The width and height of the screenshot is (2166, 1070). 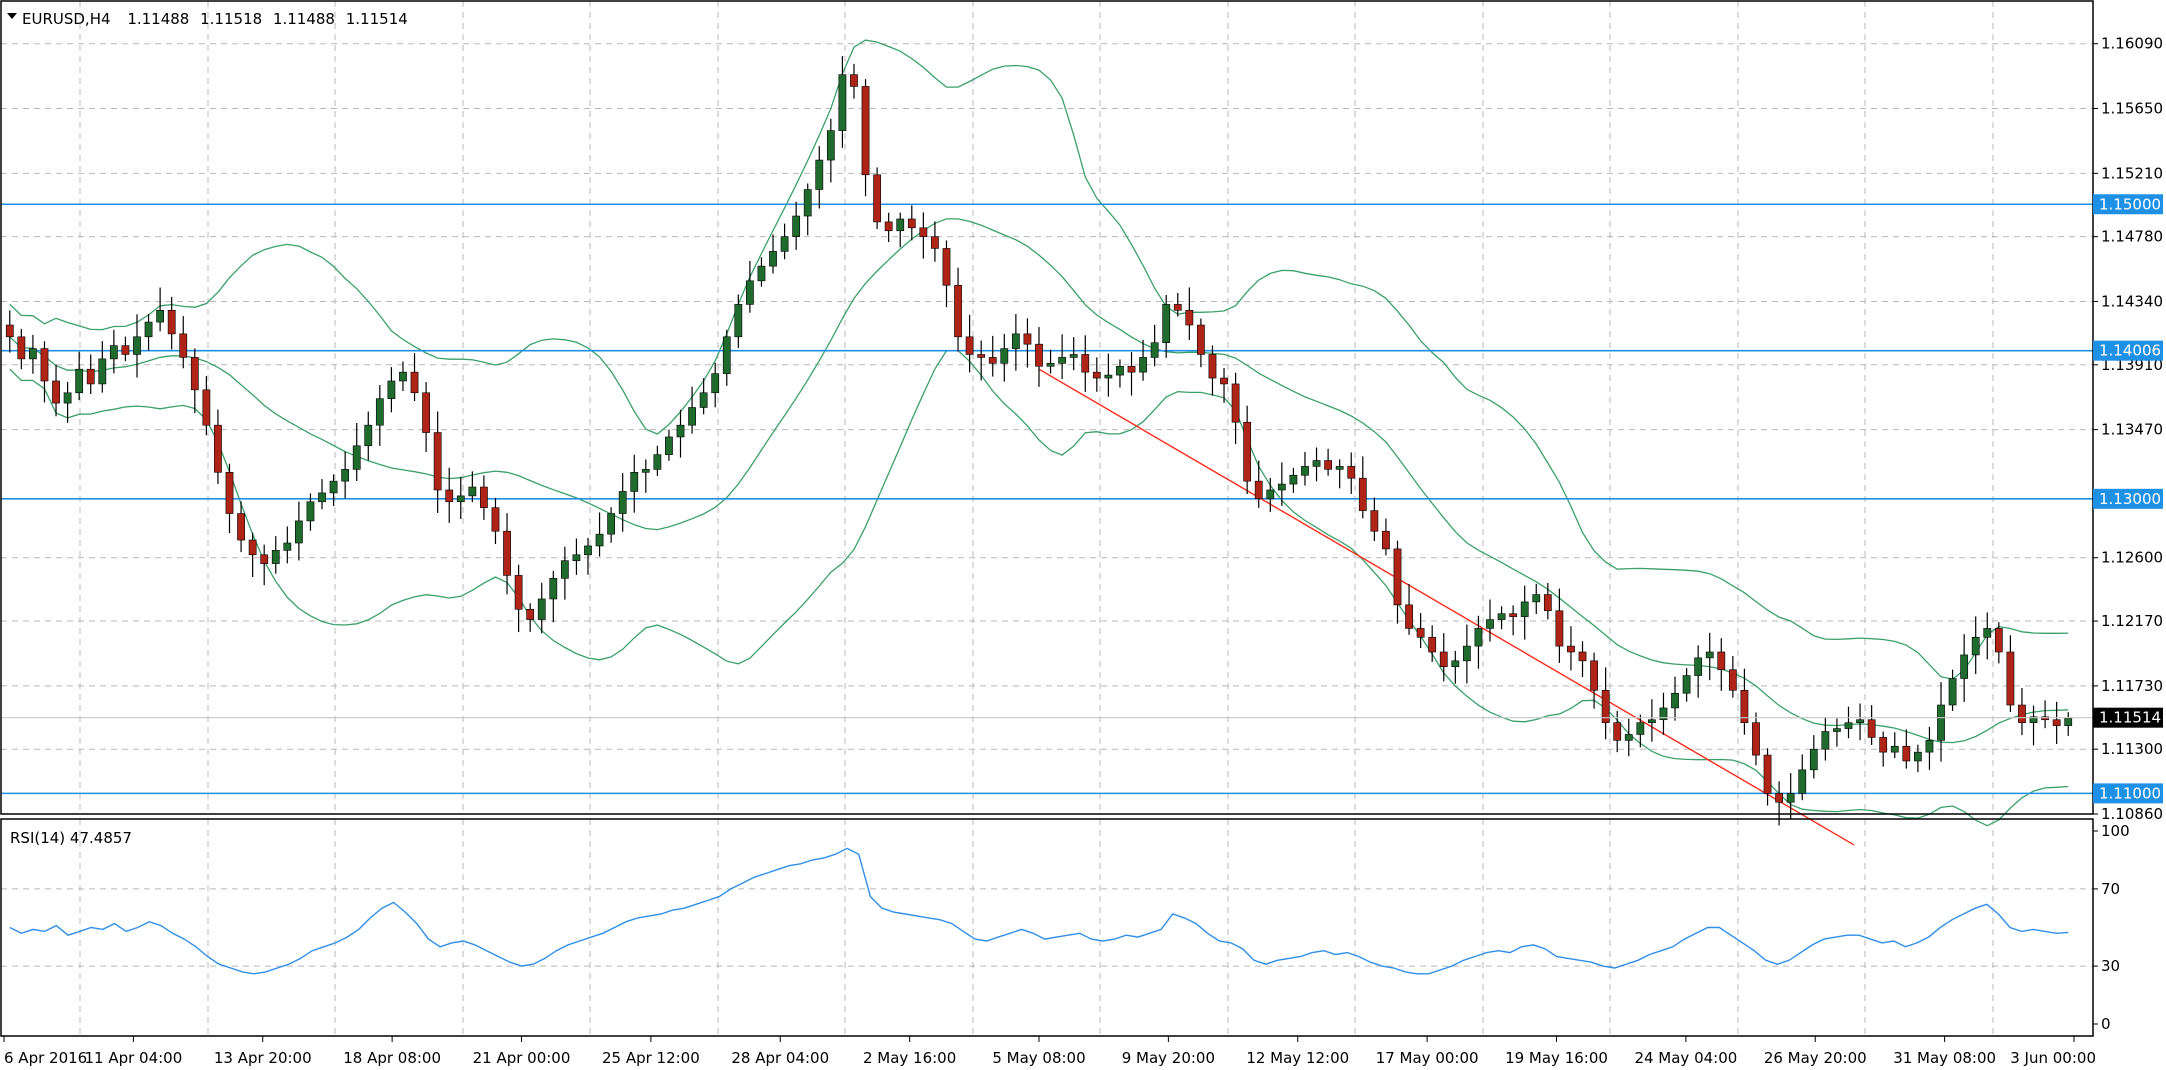 I want to click on time-tick-label: 6 Apr 2016, so click(x=45, y=1058).